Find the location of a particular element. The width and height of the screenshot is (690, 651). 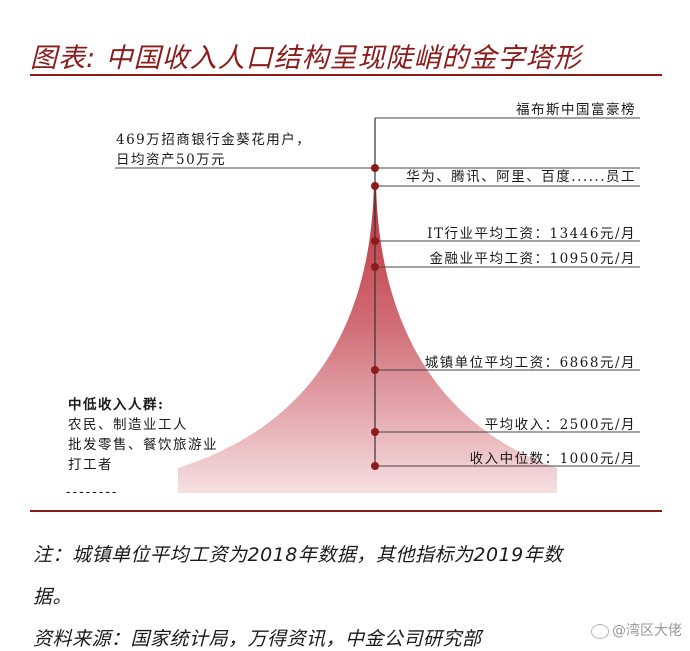

level-label-average-income: 平均收入：2500元/月 is located at coordinates (560, 425).